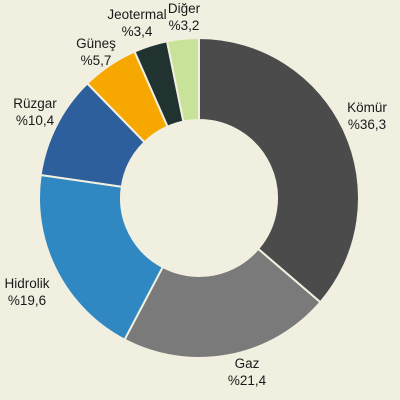 This screenshot has height=400, width=400. Describe the element at coordinates (222, 303) in the screenshot. I see `slice-gaz` at that location.